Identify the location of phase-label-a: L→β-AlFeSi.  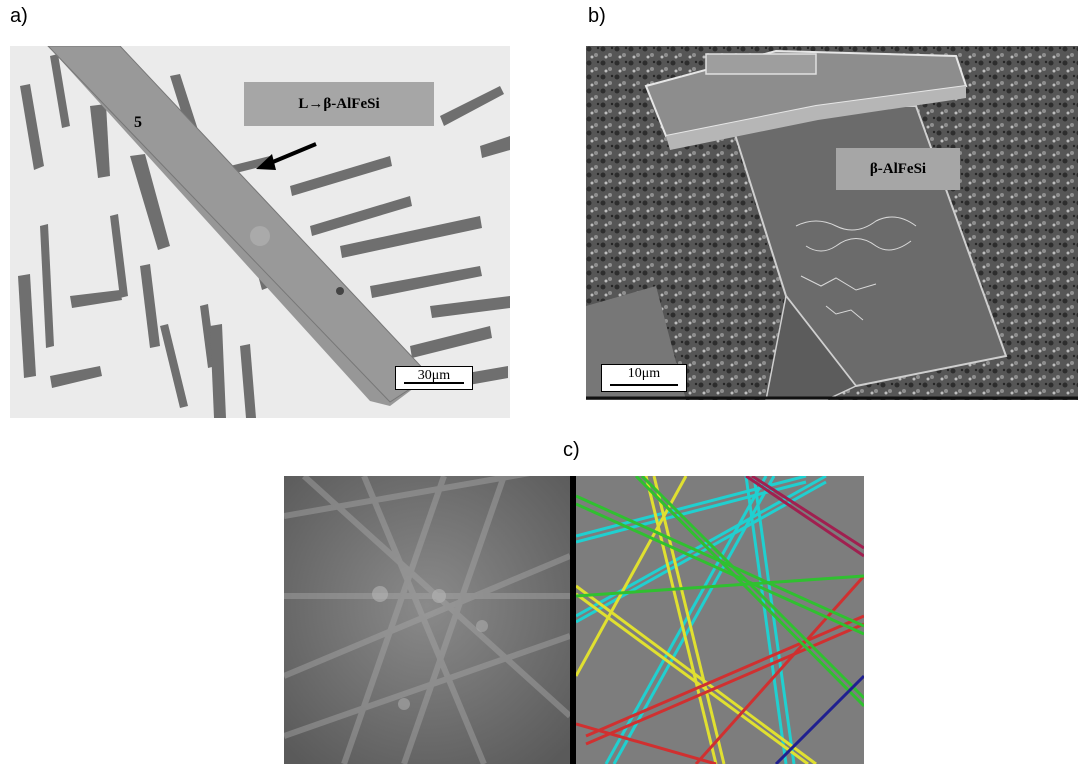
(339, 104).